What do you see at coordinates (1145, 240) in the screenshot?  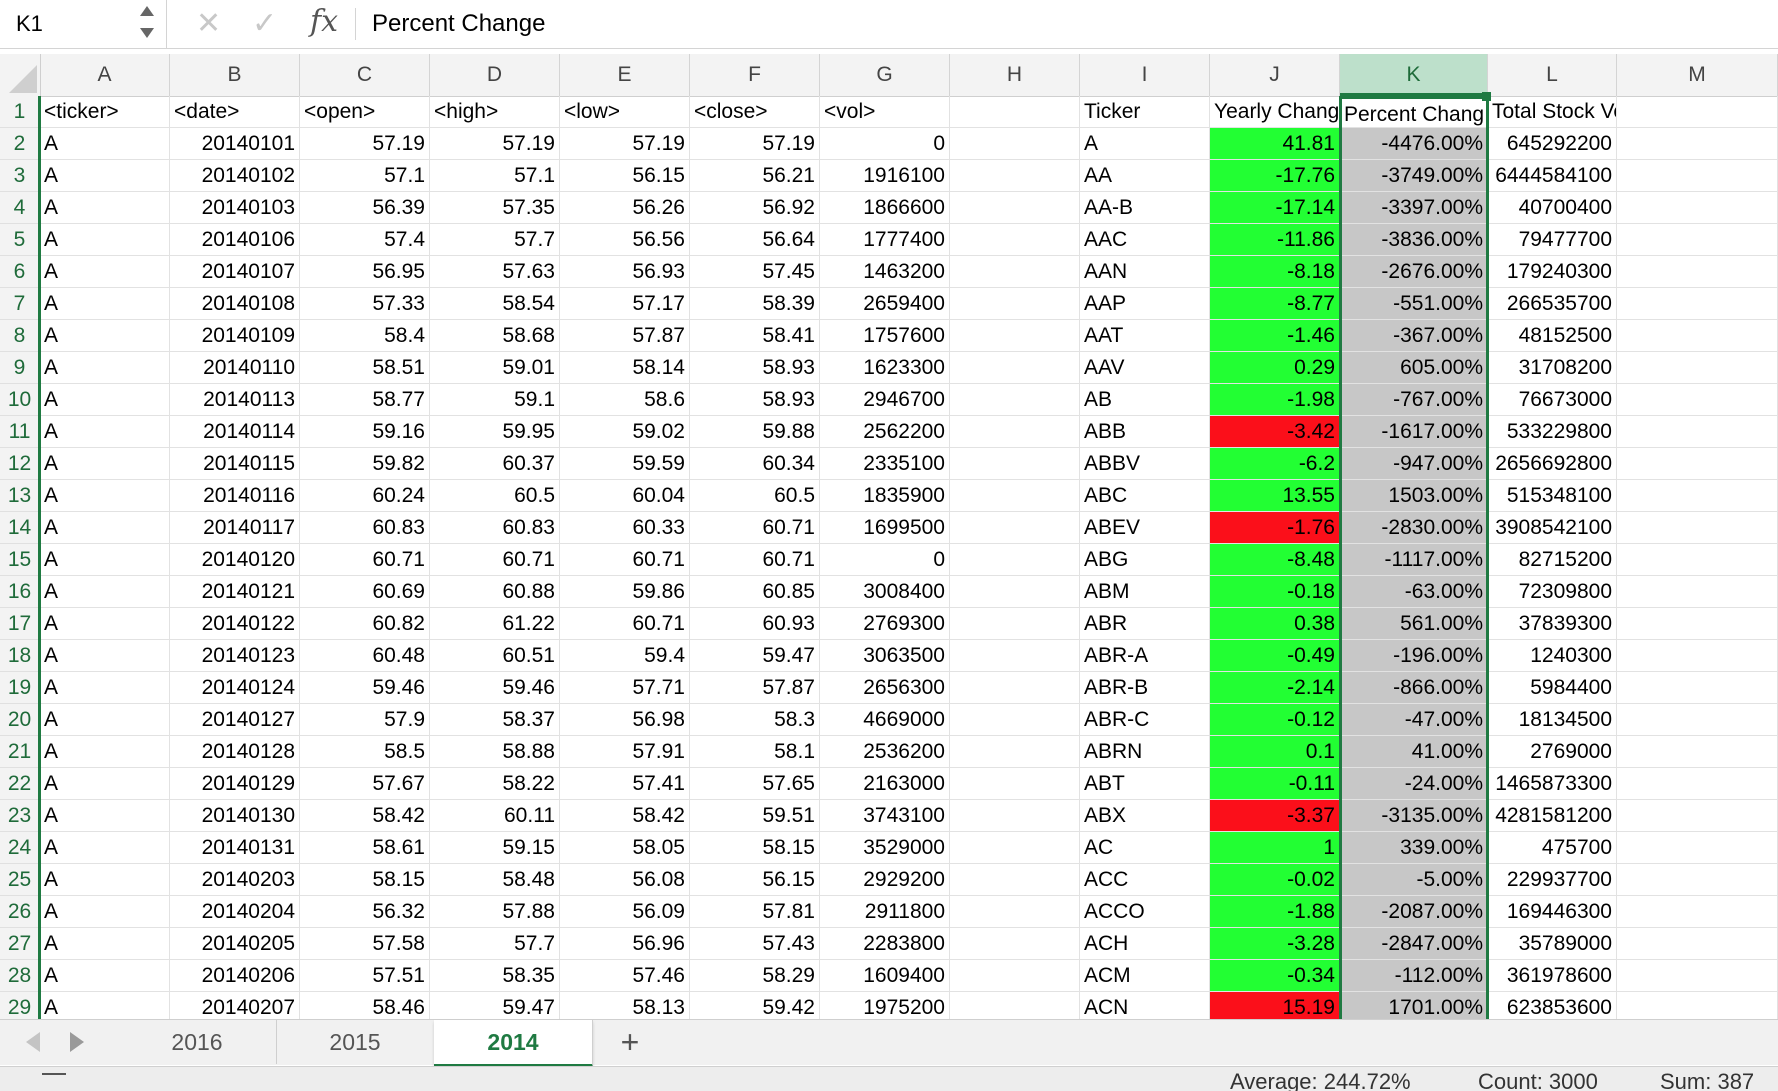 I see `cell-i: AAC` at bounding box center [1145, 240].